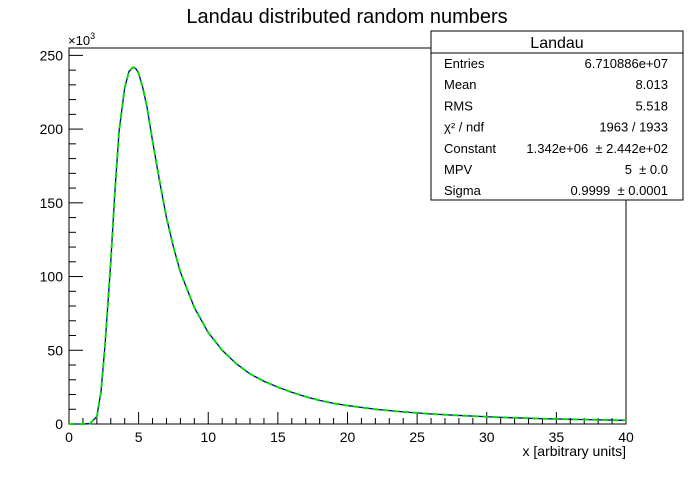 The image size is (696, 477). Describe the element at coordinates (458, 169) in the screenshot. I see `stats-row-label: MPV` at that location.